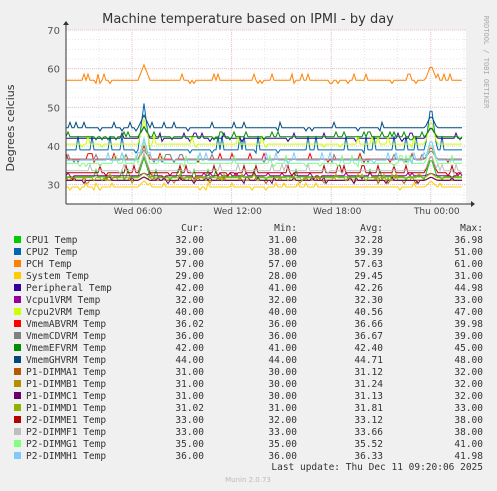  I want to click on legend-header: Cur:, so click(192, 228).